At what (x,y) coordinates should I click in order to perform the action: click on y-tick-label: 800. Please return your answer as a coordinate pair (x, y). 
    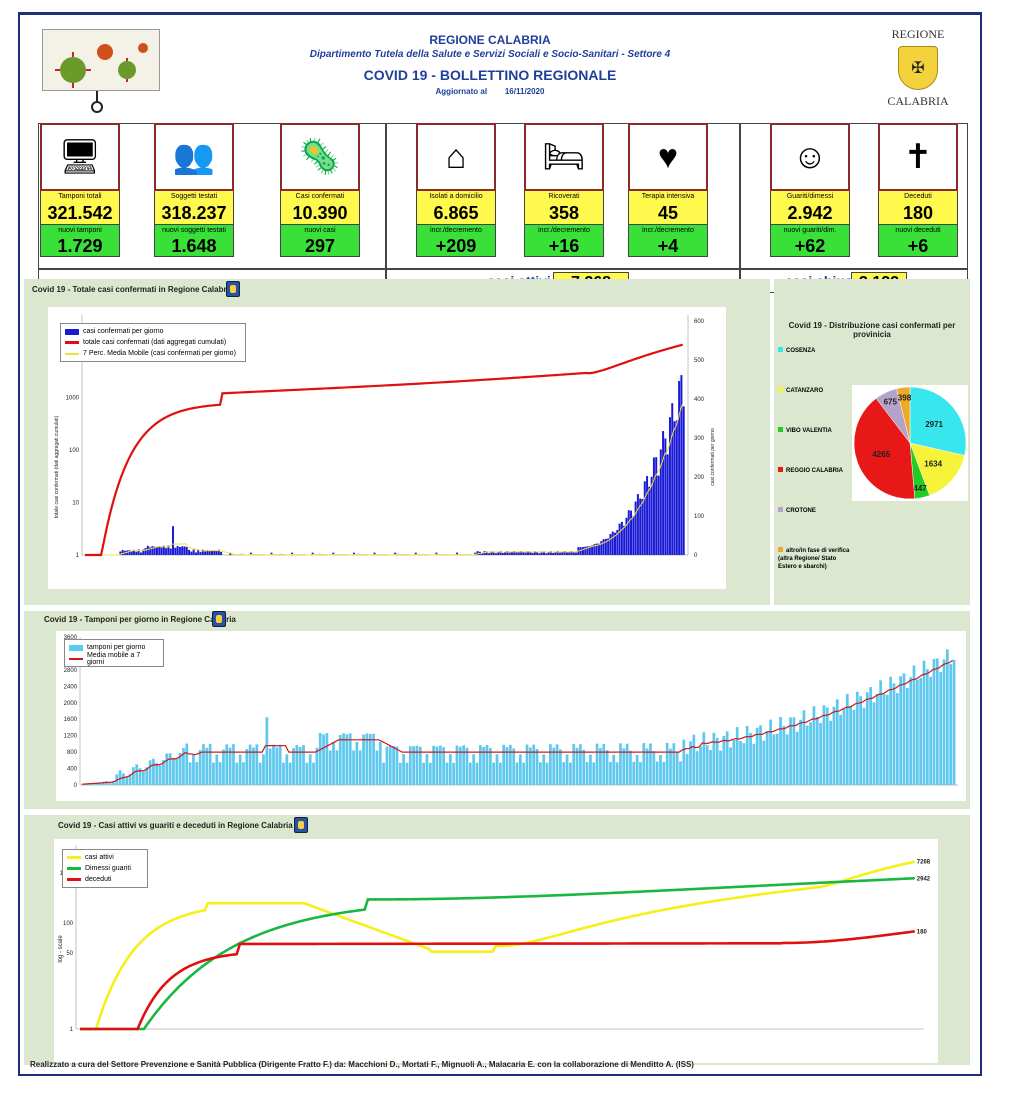
    Looking at the image, I should click on (72, 753).